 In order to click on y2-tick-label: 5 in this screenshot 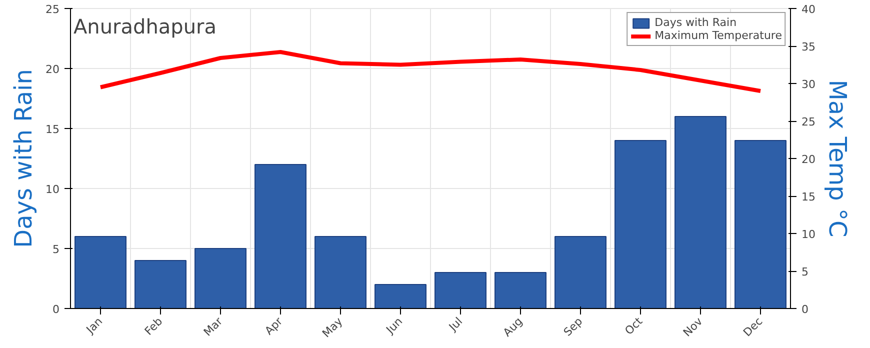, I will do `click(805, 272)`.